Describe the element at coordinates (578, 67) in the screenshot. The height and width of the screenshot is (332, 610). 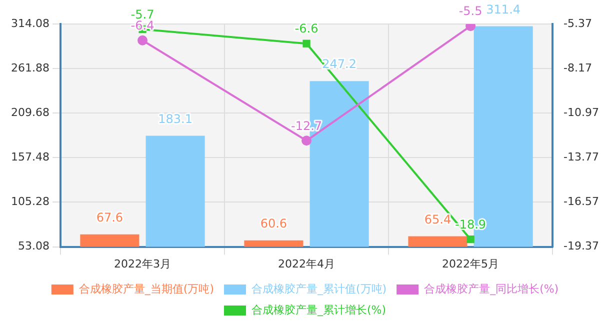
I see `y2-tick-label: -8.17` at that location.